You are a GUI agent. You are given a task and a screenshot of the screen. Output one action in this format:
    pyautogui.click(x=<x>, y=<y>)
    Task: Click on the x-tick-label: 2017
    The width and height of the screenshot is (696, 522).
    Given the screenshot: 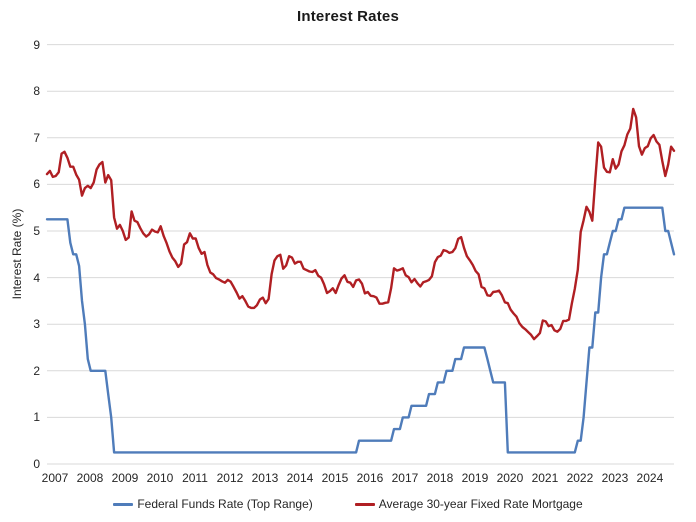 What is the action you would take?
    pyautogui.click(x=405, y=478)
    